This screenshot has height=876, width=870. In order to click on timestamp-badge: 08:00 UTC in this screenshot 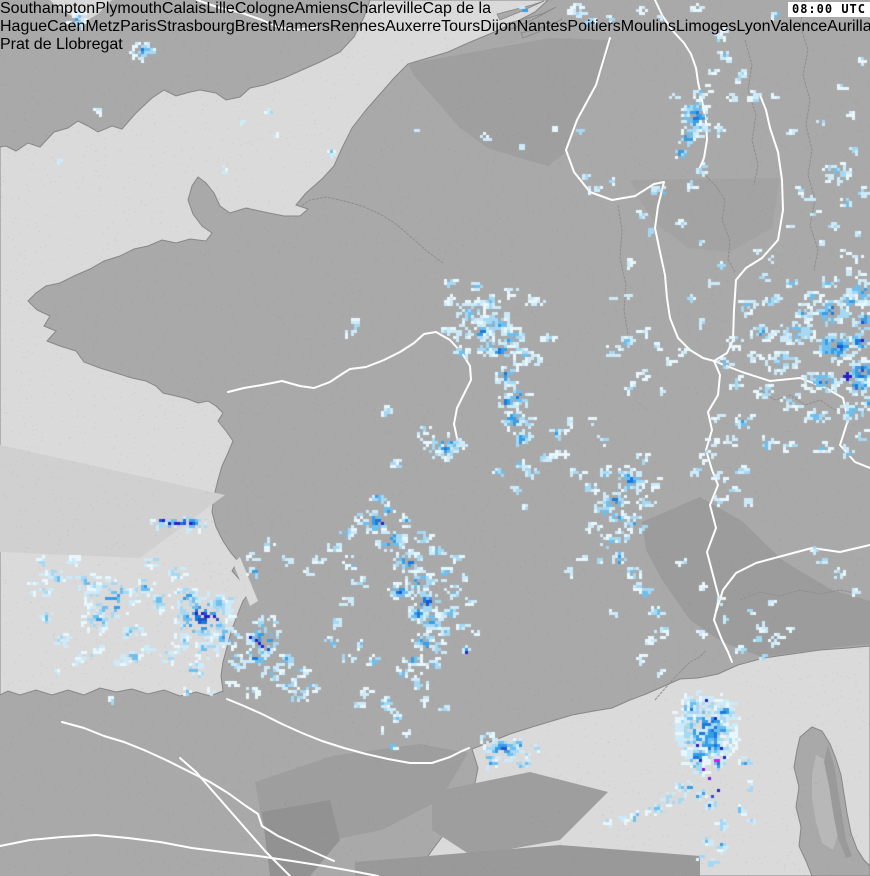, I will do `click(828, 9)`.